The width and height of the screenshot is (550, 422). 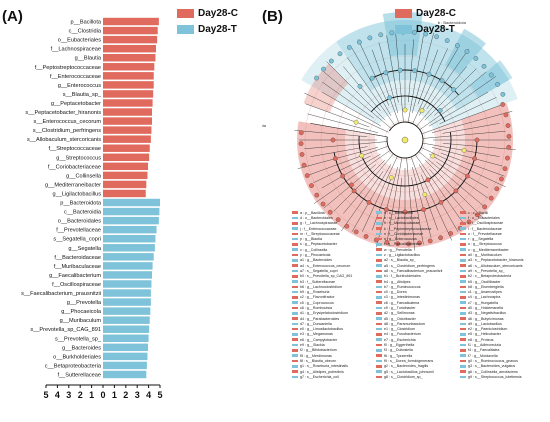 What do you see at coordinates (319, 223) in the screenshot?
I see `key-label: g : f__Lachnospiraceae` at bounding box center [319, 223].